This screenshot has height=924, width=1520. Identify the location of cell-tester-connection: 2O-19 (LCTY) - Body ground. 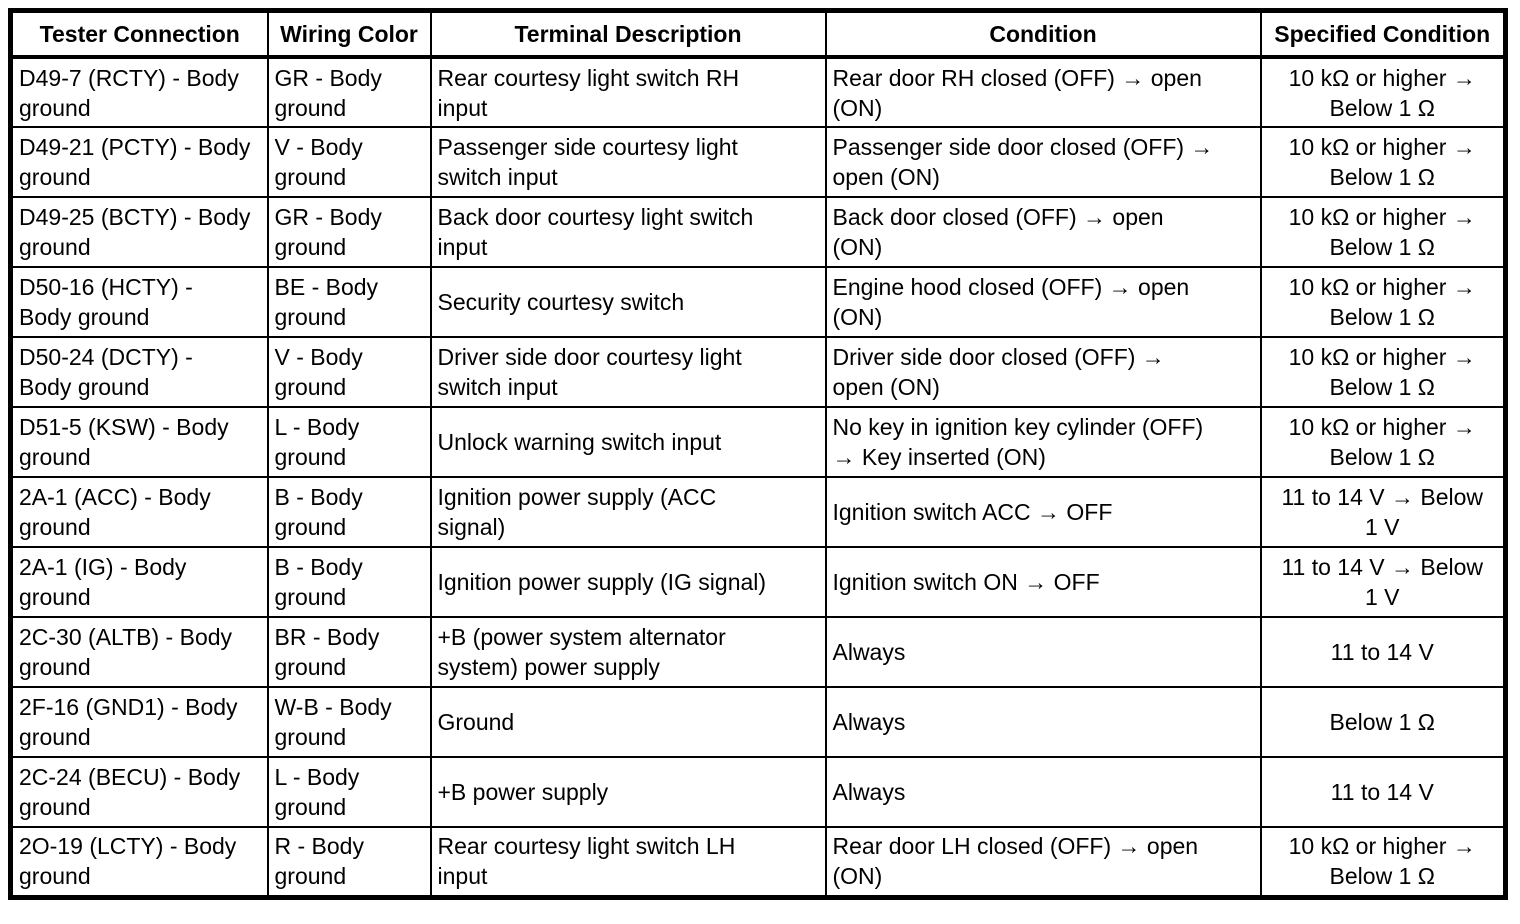
(139, 862).